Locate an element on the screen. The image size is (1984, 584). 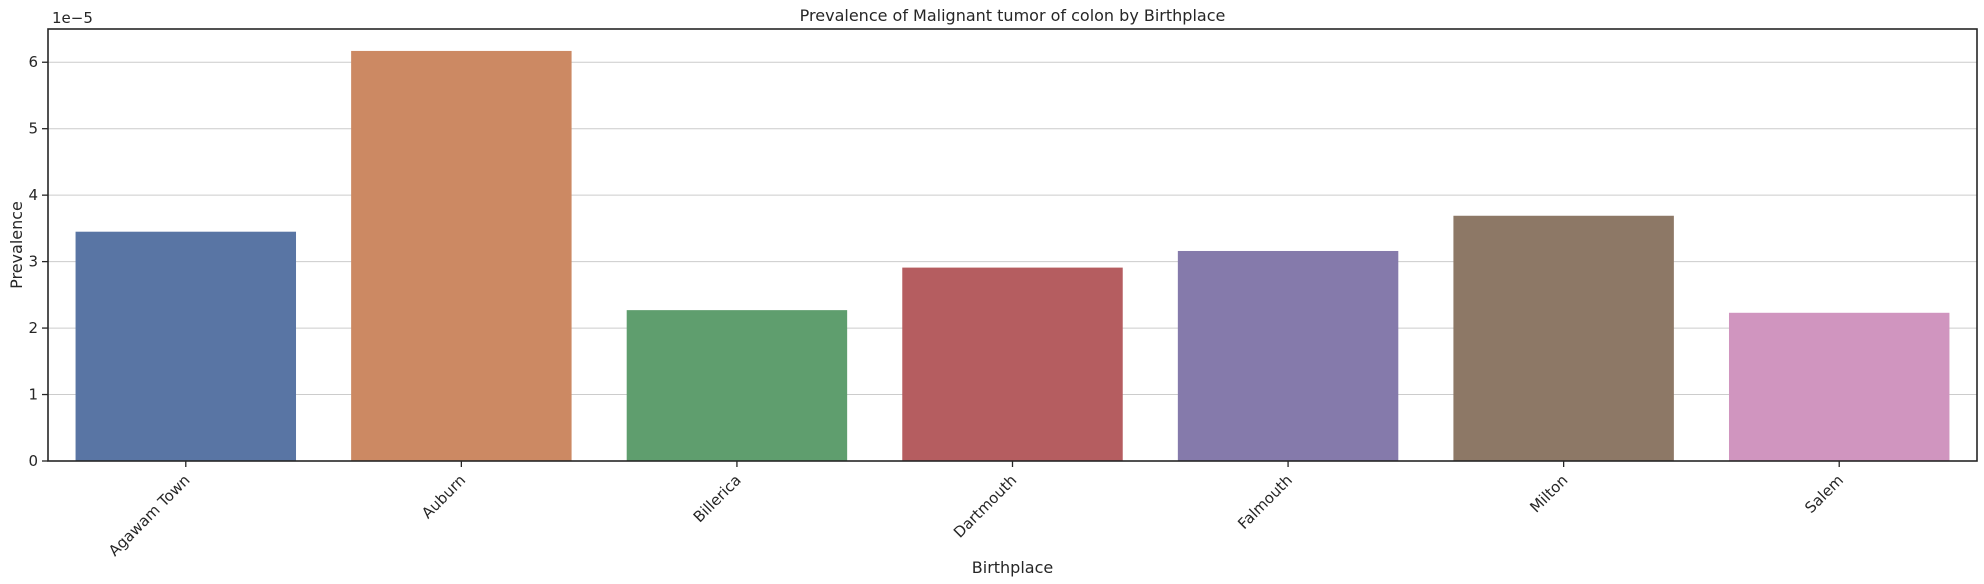
y-tick-label: 4 is located at coordinates (33, 195).